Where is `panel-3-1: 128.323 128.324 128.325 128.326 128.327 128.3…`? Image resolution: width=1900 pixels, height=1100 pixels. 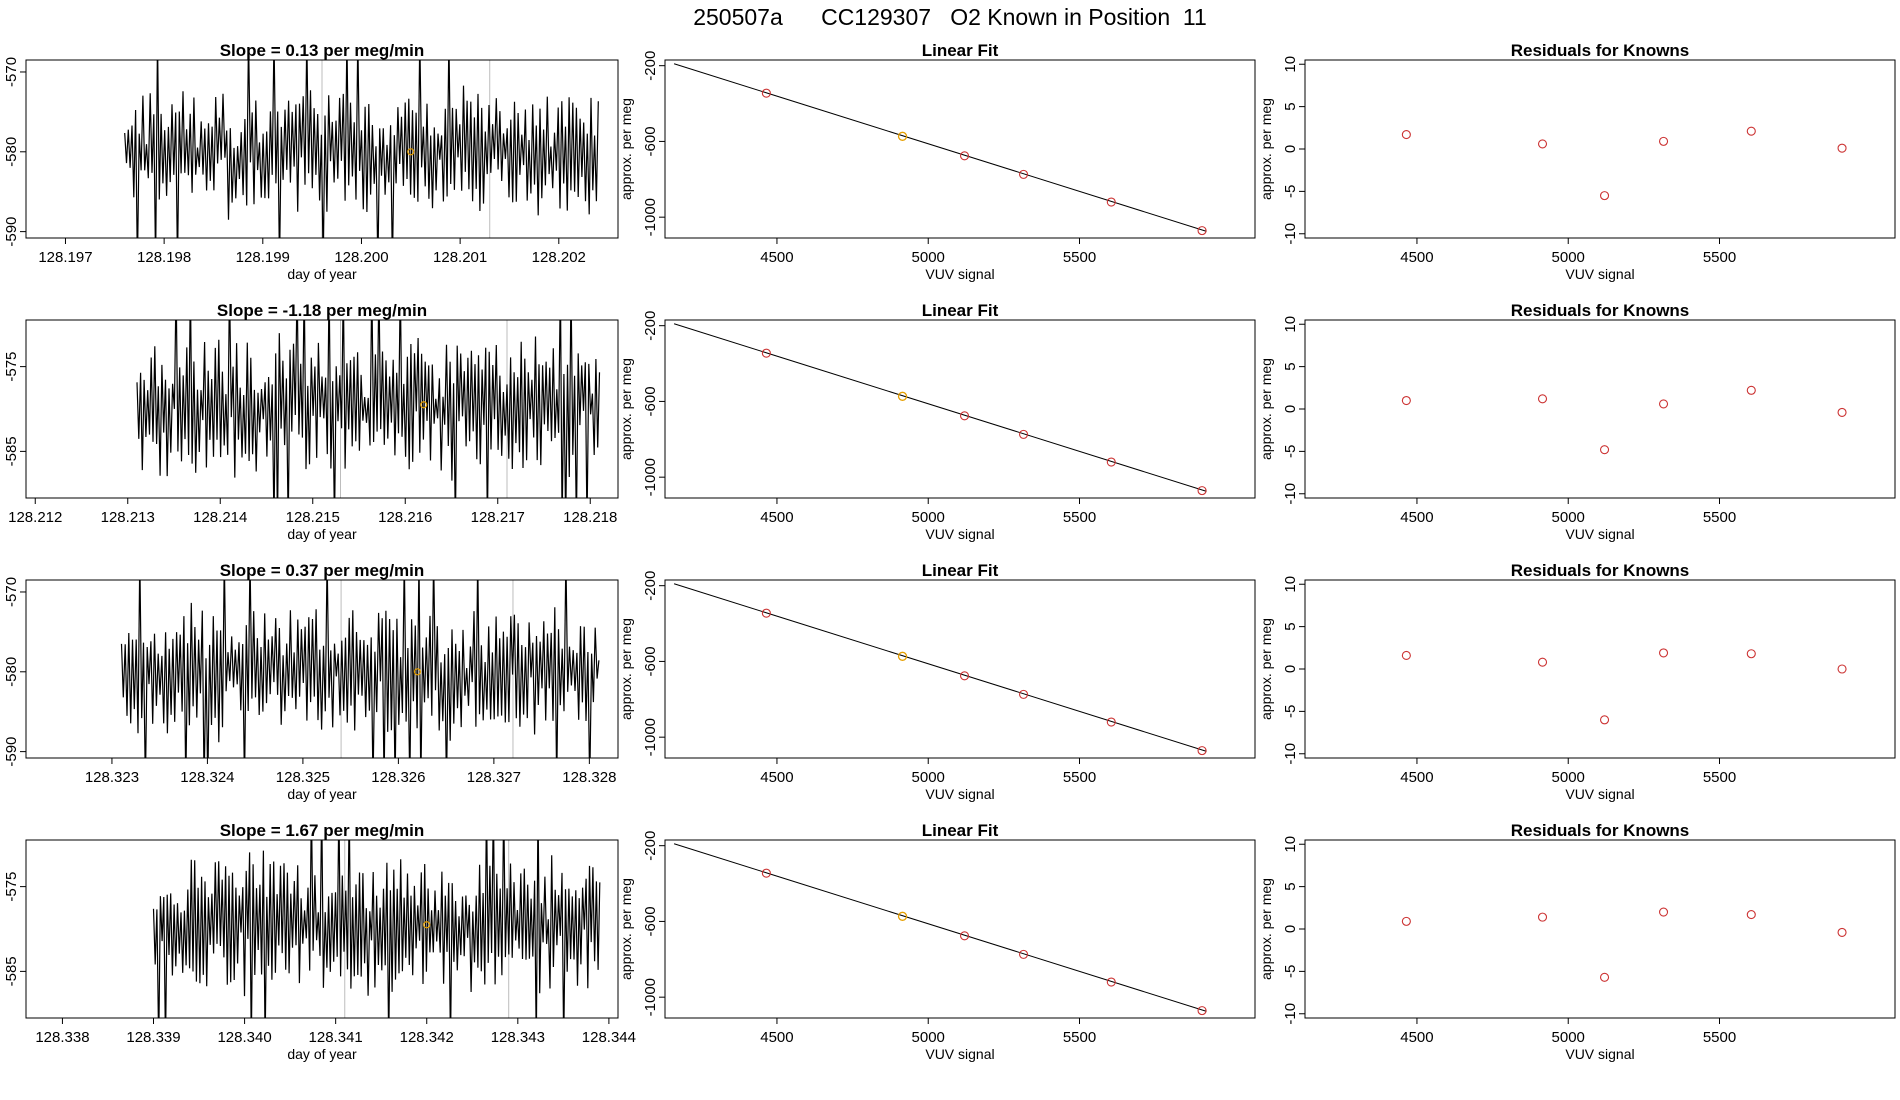 panel-3-1: 128.323 128.324 128.325 128.326 128.327 128.3… is located at coordinates (311, 681).